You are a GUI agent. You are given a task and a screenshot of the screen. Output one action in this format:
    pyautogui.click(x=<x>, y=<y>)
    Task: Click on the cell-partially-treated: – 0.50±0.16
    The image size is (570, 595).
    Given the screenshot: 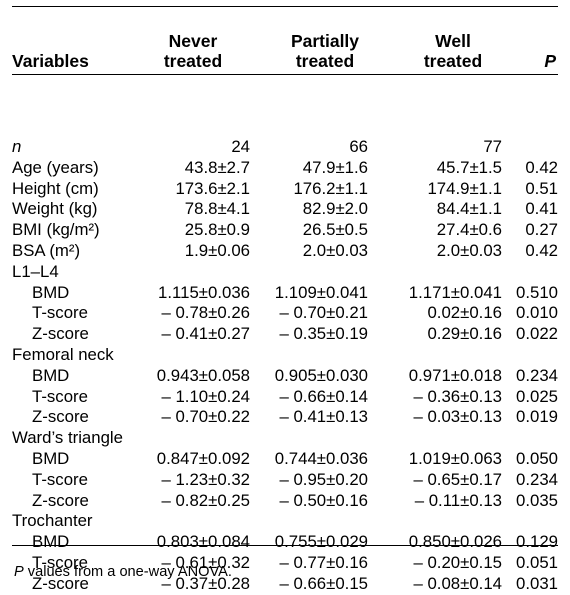 What is the action you would take?
    pyautogui.click(x=323, y=500)
    